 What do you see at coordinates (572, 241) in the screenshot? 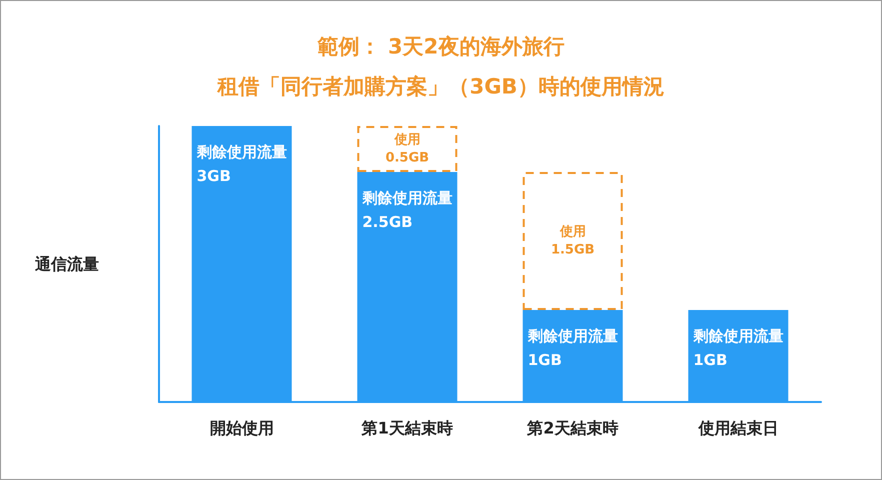
I see `data-label: 使用 1.5GB` at bounding box center [572, 241].